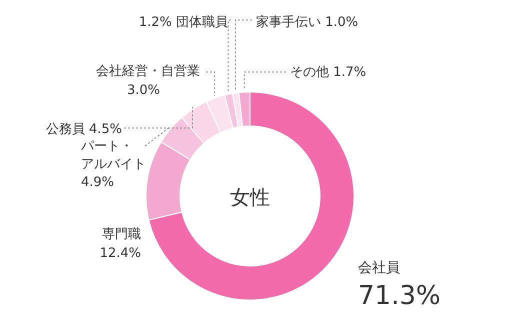 The width and height of the screenshot is (526, 328). Describe the element at coordinates (148, 71) in the screenshot. I see `slice-label: 会社経営・自営業` at that location.